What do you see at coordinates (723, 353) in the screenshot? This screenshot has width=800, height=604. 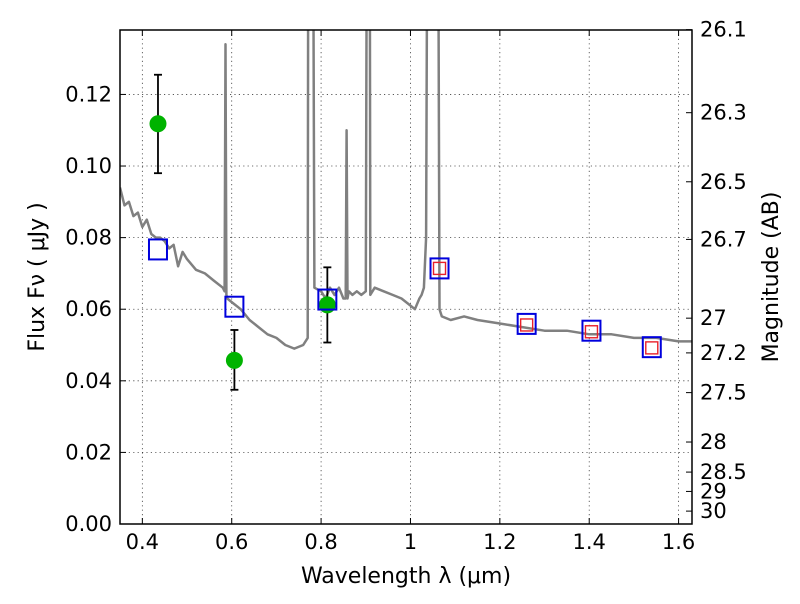 I see `right-tick-label: 27.2` at bounding box center [723, 353].